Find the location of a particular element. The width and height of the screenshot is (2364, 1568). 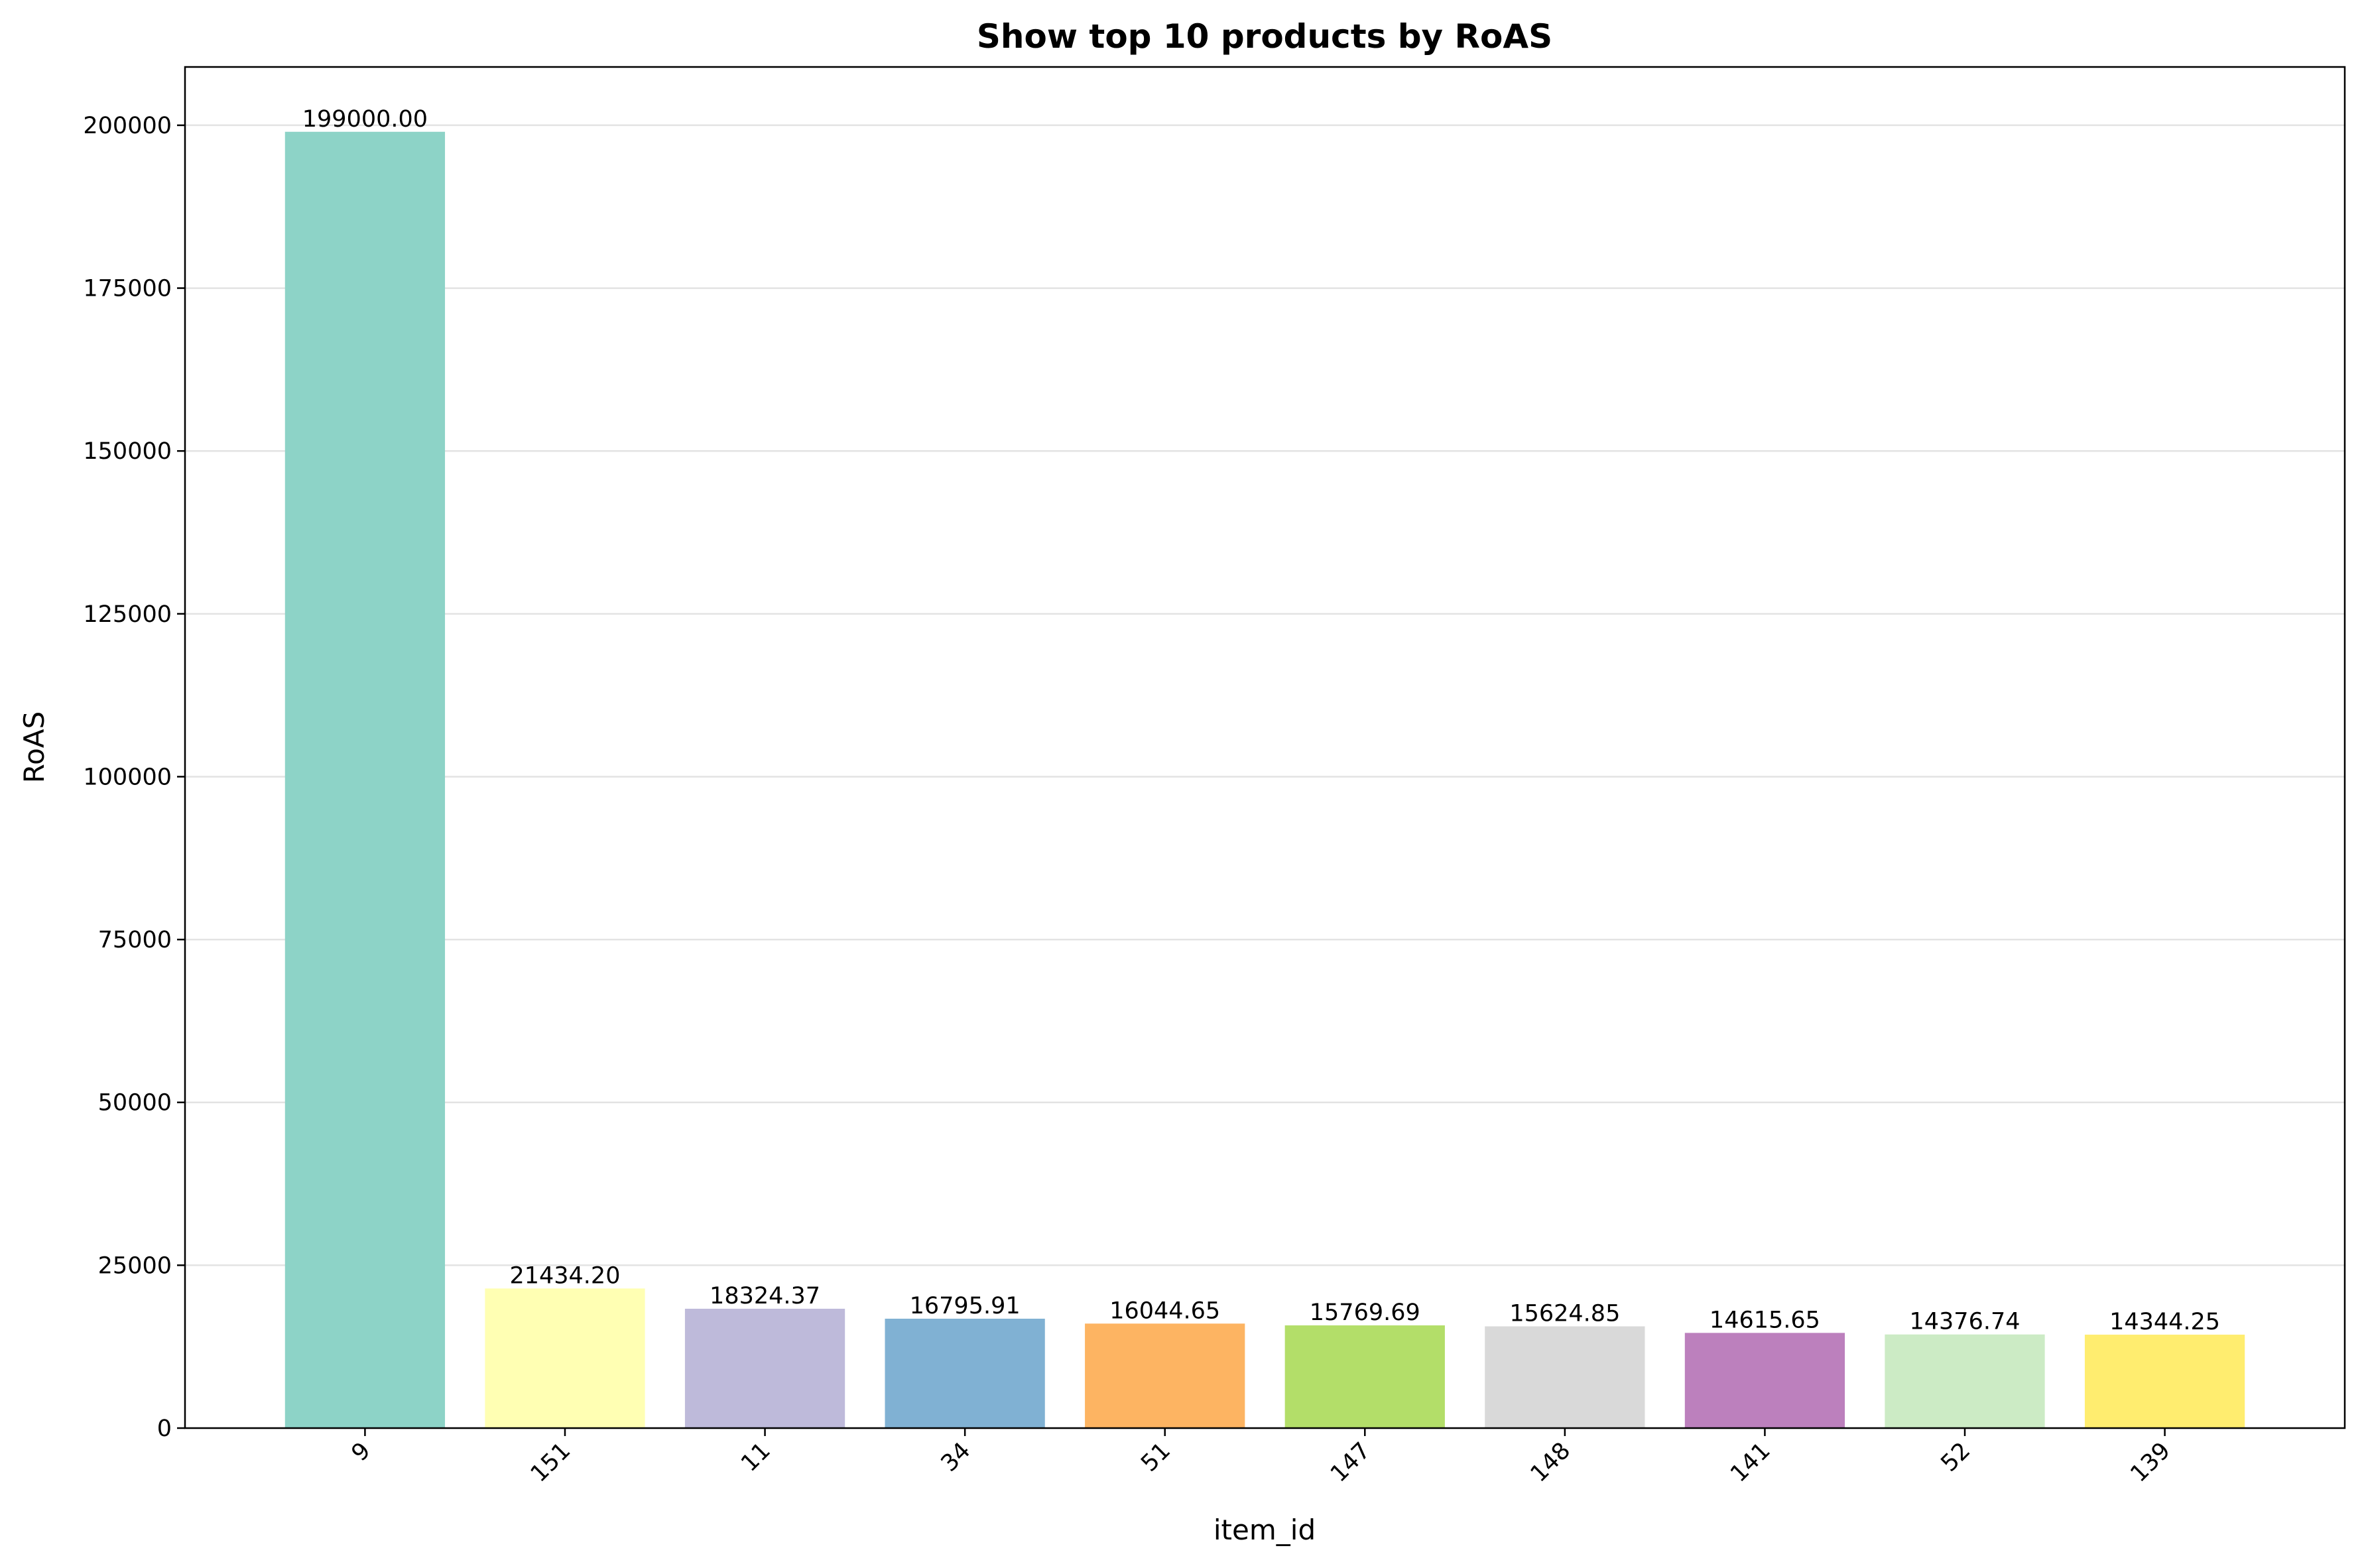

data-label-34: 16795.91 is located at coordinates (965, 1306).